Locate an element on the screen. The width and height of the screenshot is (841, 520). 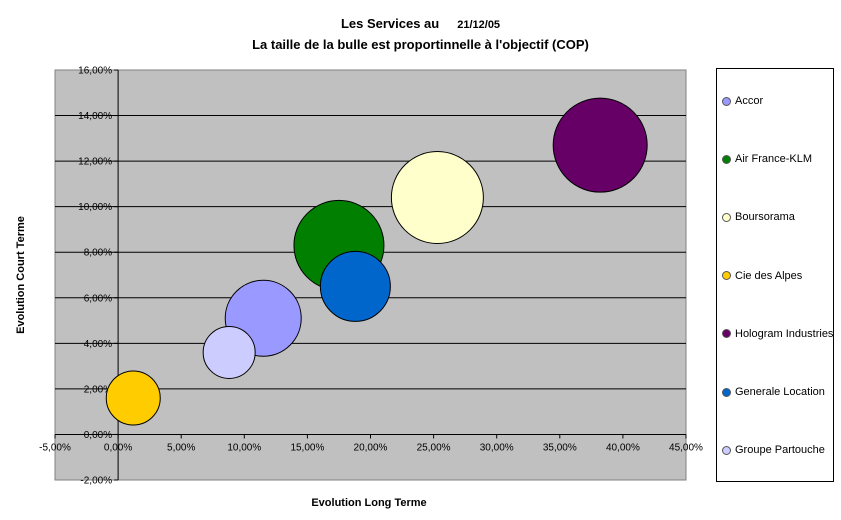
bubble-cie-des-alpes is located at coordinates (133, 398).